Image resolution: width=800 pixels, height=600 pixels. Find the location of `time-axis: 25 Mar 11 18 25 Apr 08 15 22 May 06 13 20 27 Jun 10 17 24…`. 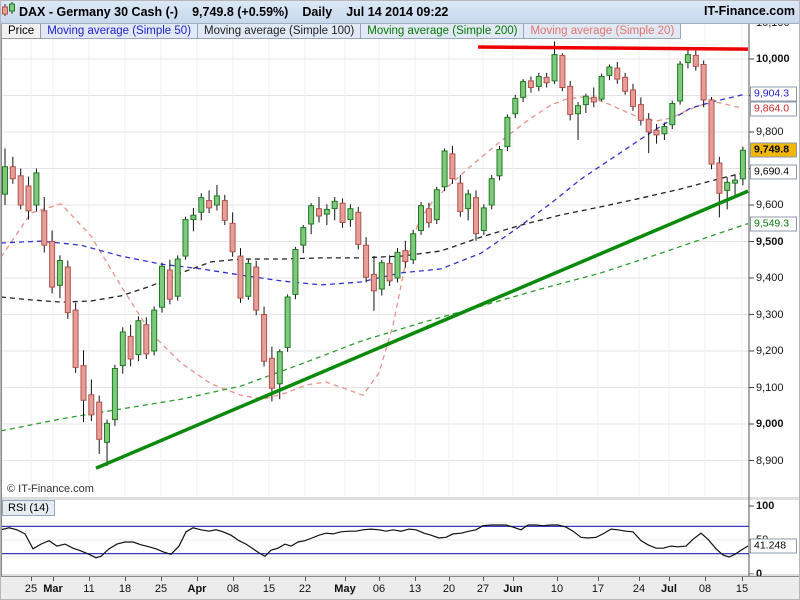

time-axis: 25 Mar 11 18 25 Apr 08 15 22 May 06 13 20 27 Jun 10 17 24… is located at coordinates (400, 587).